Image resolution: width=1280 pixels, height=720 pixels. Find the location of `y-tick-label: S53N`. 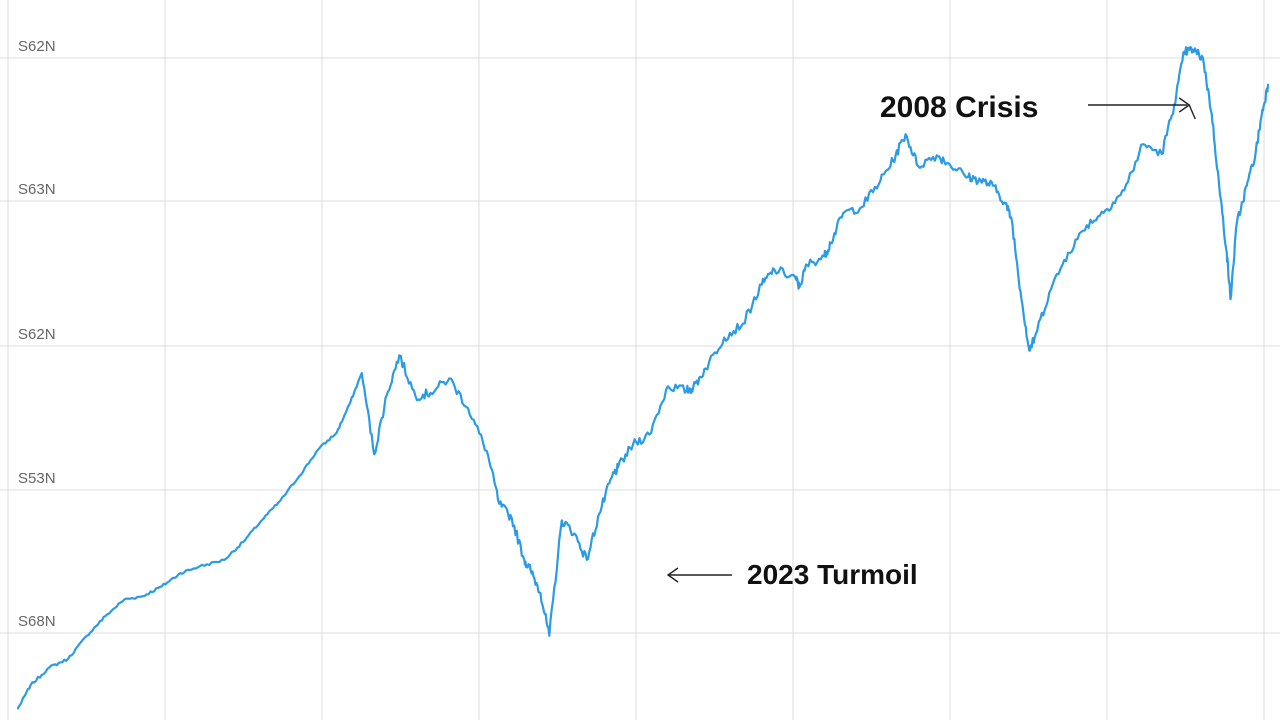

y-tick-label: S53N is located at coordinates (37, 478).